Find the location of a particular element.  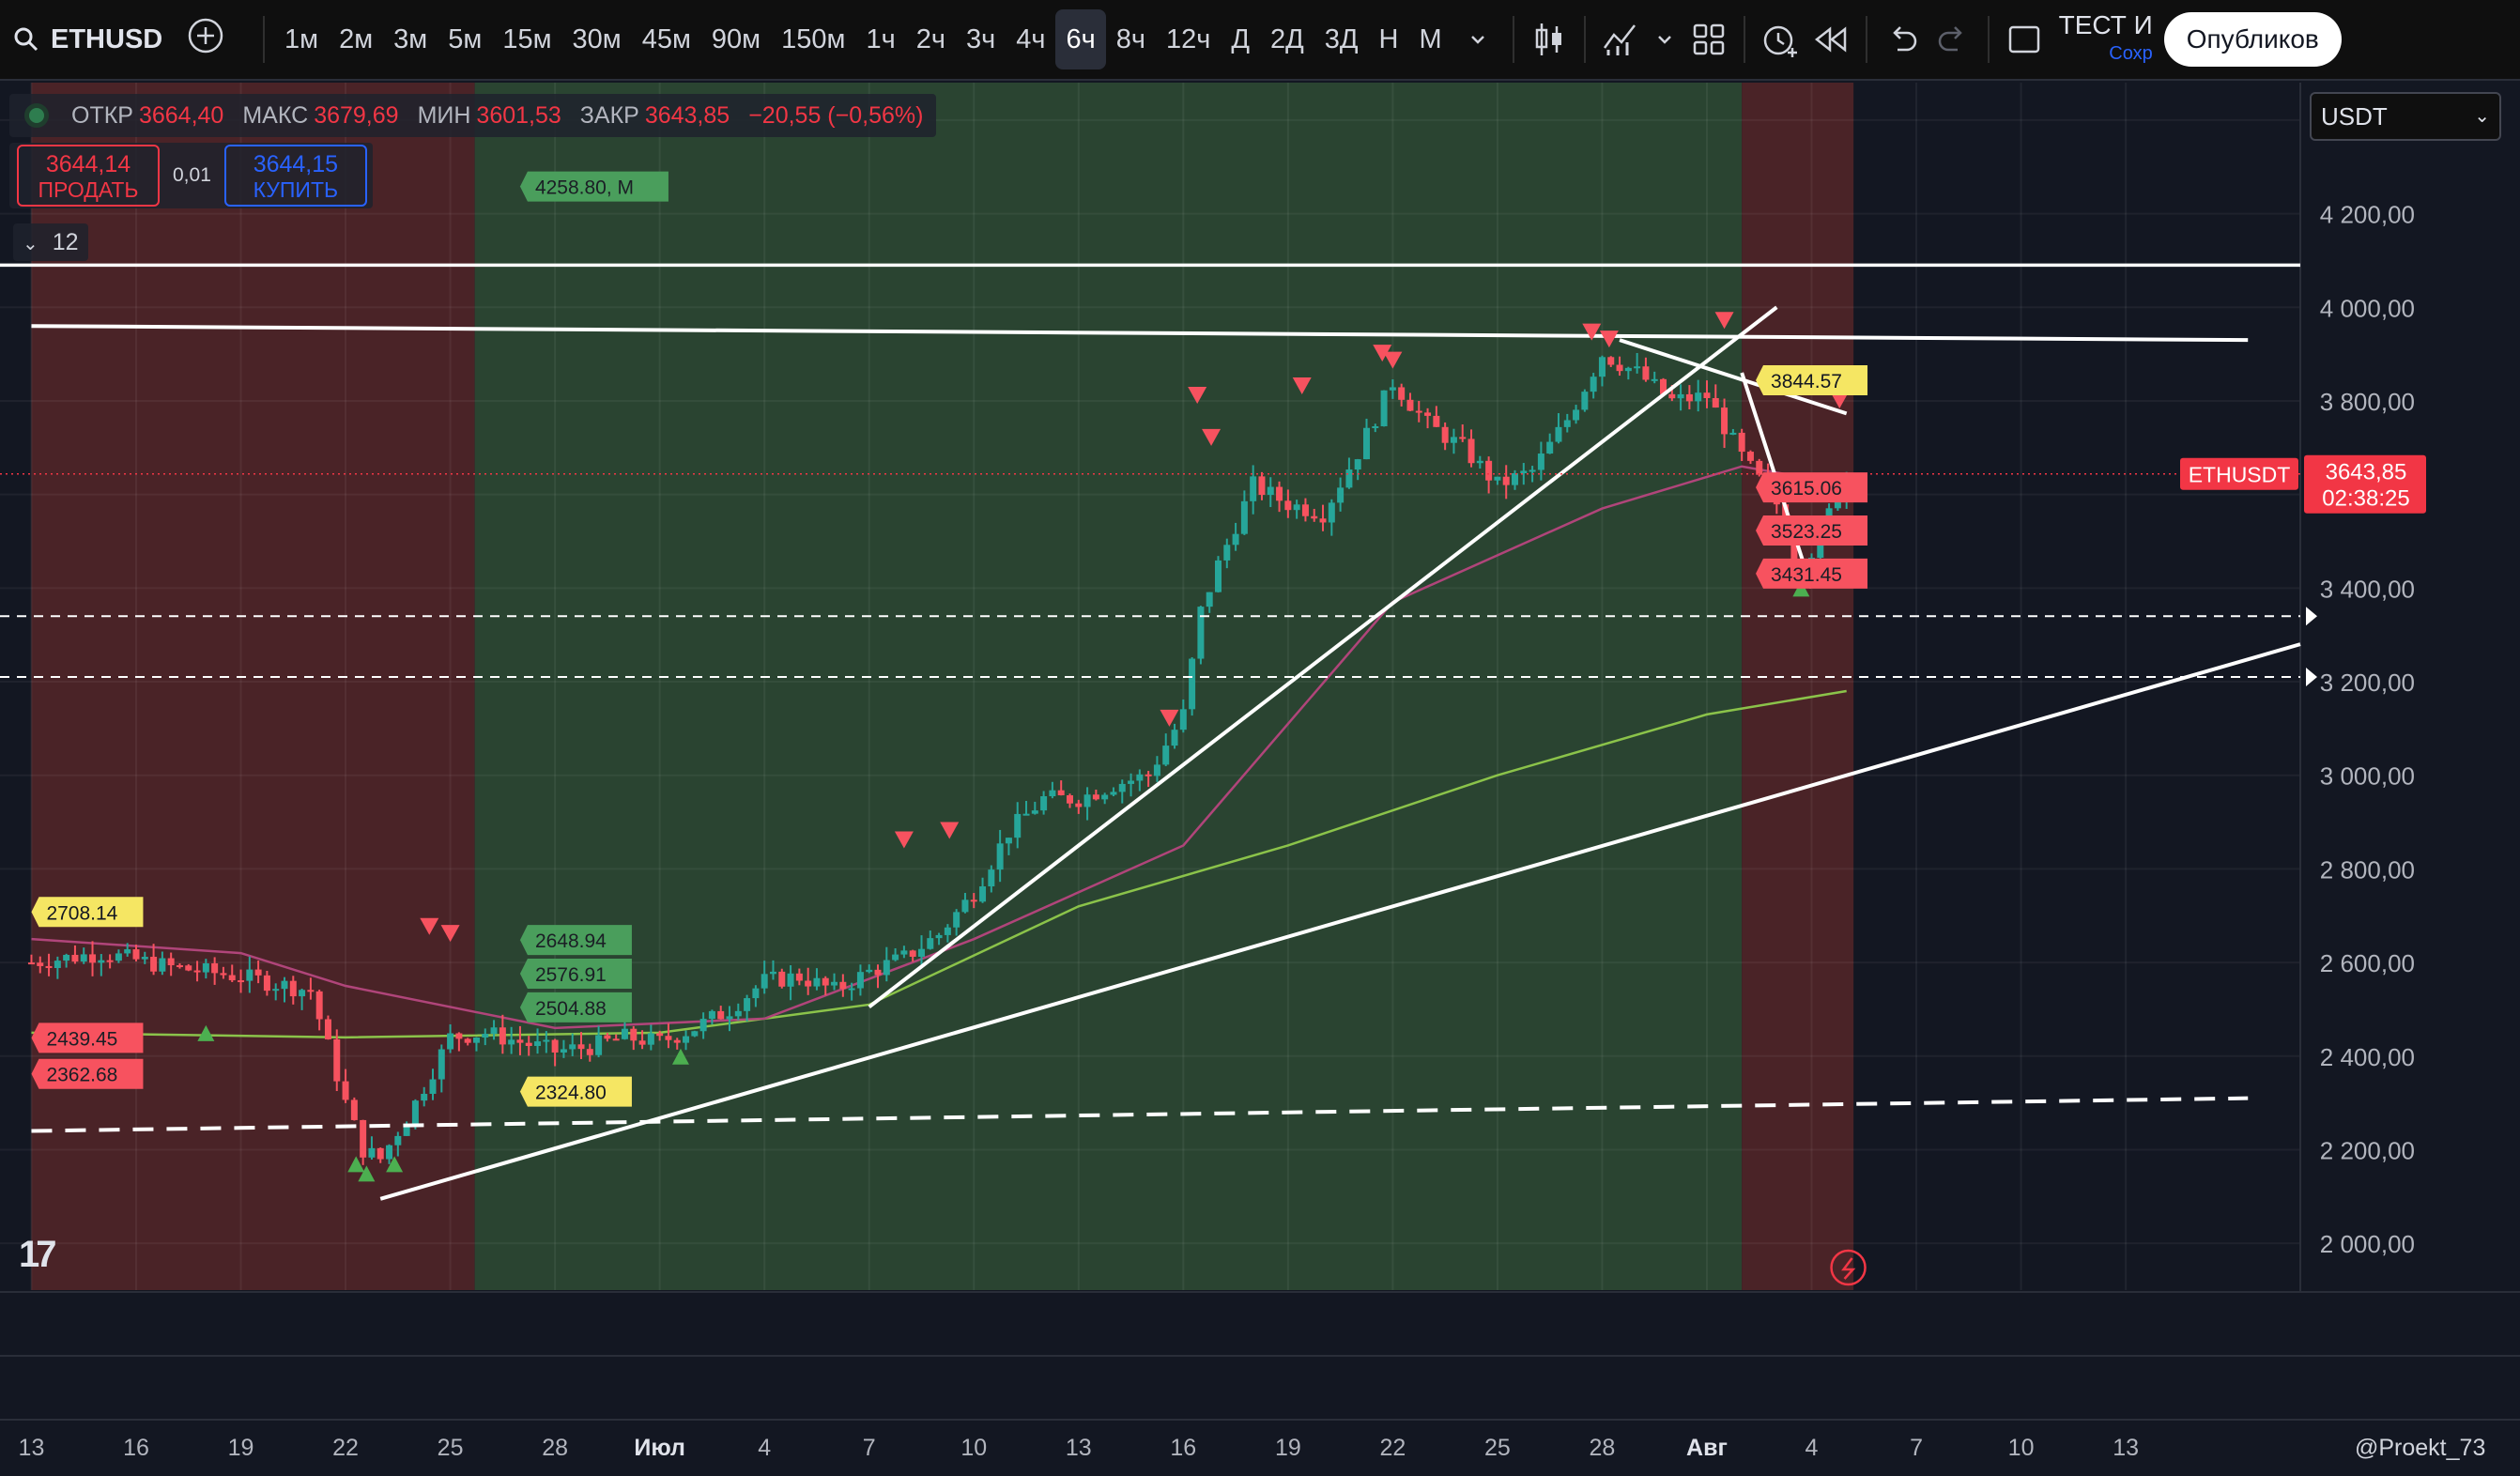

undo-button is located at coordinates (1902, 39).